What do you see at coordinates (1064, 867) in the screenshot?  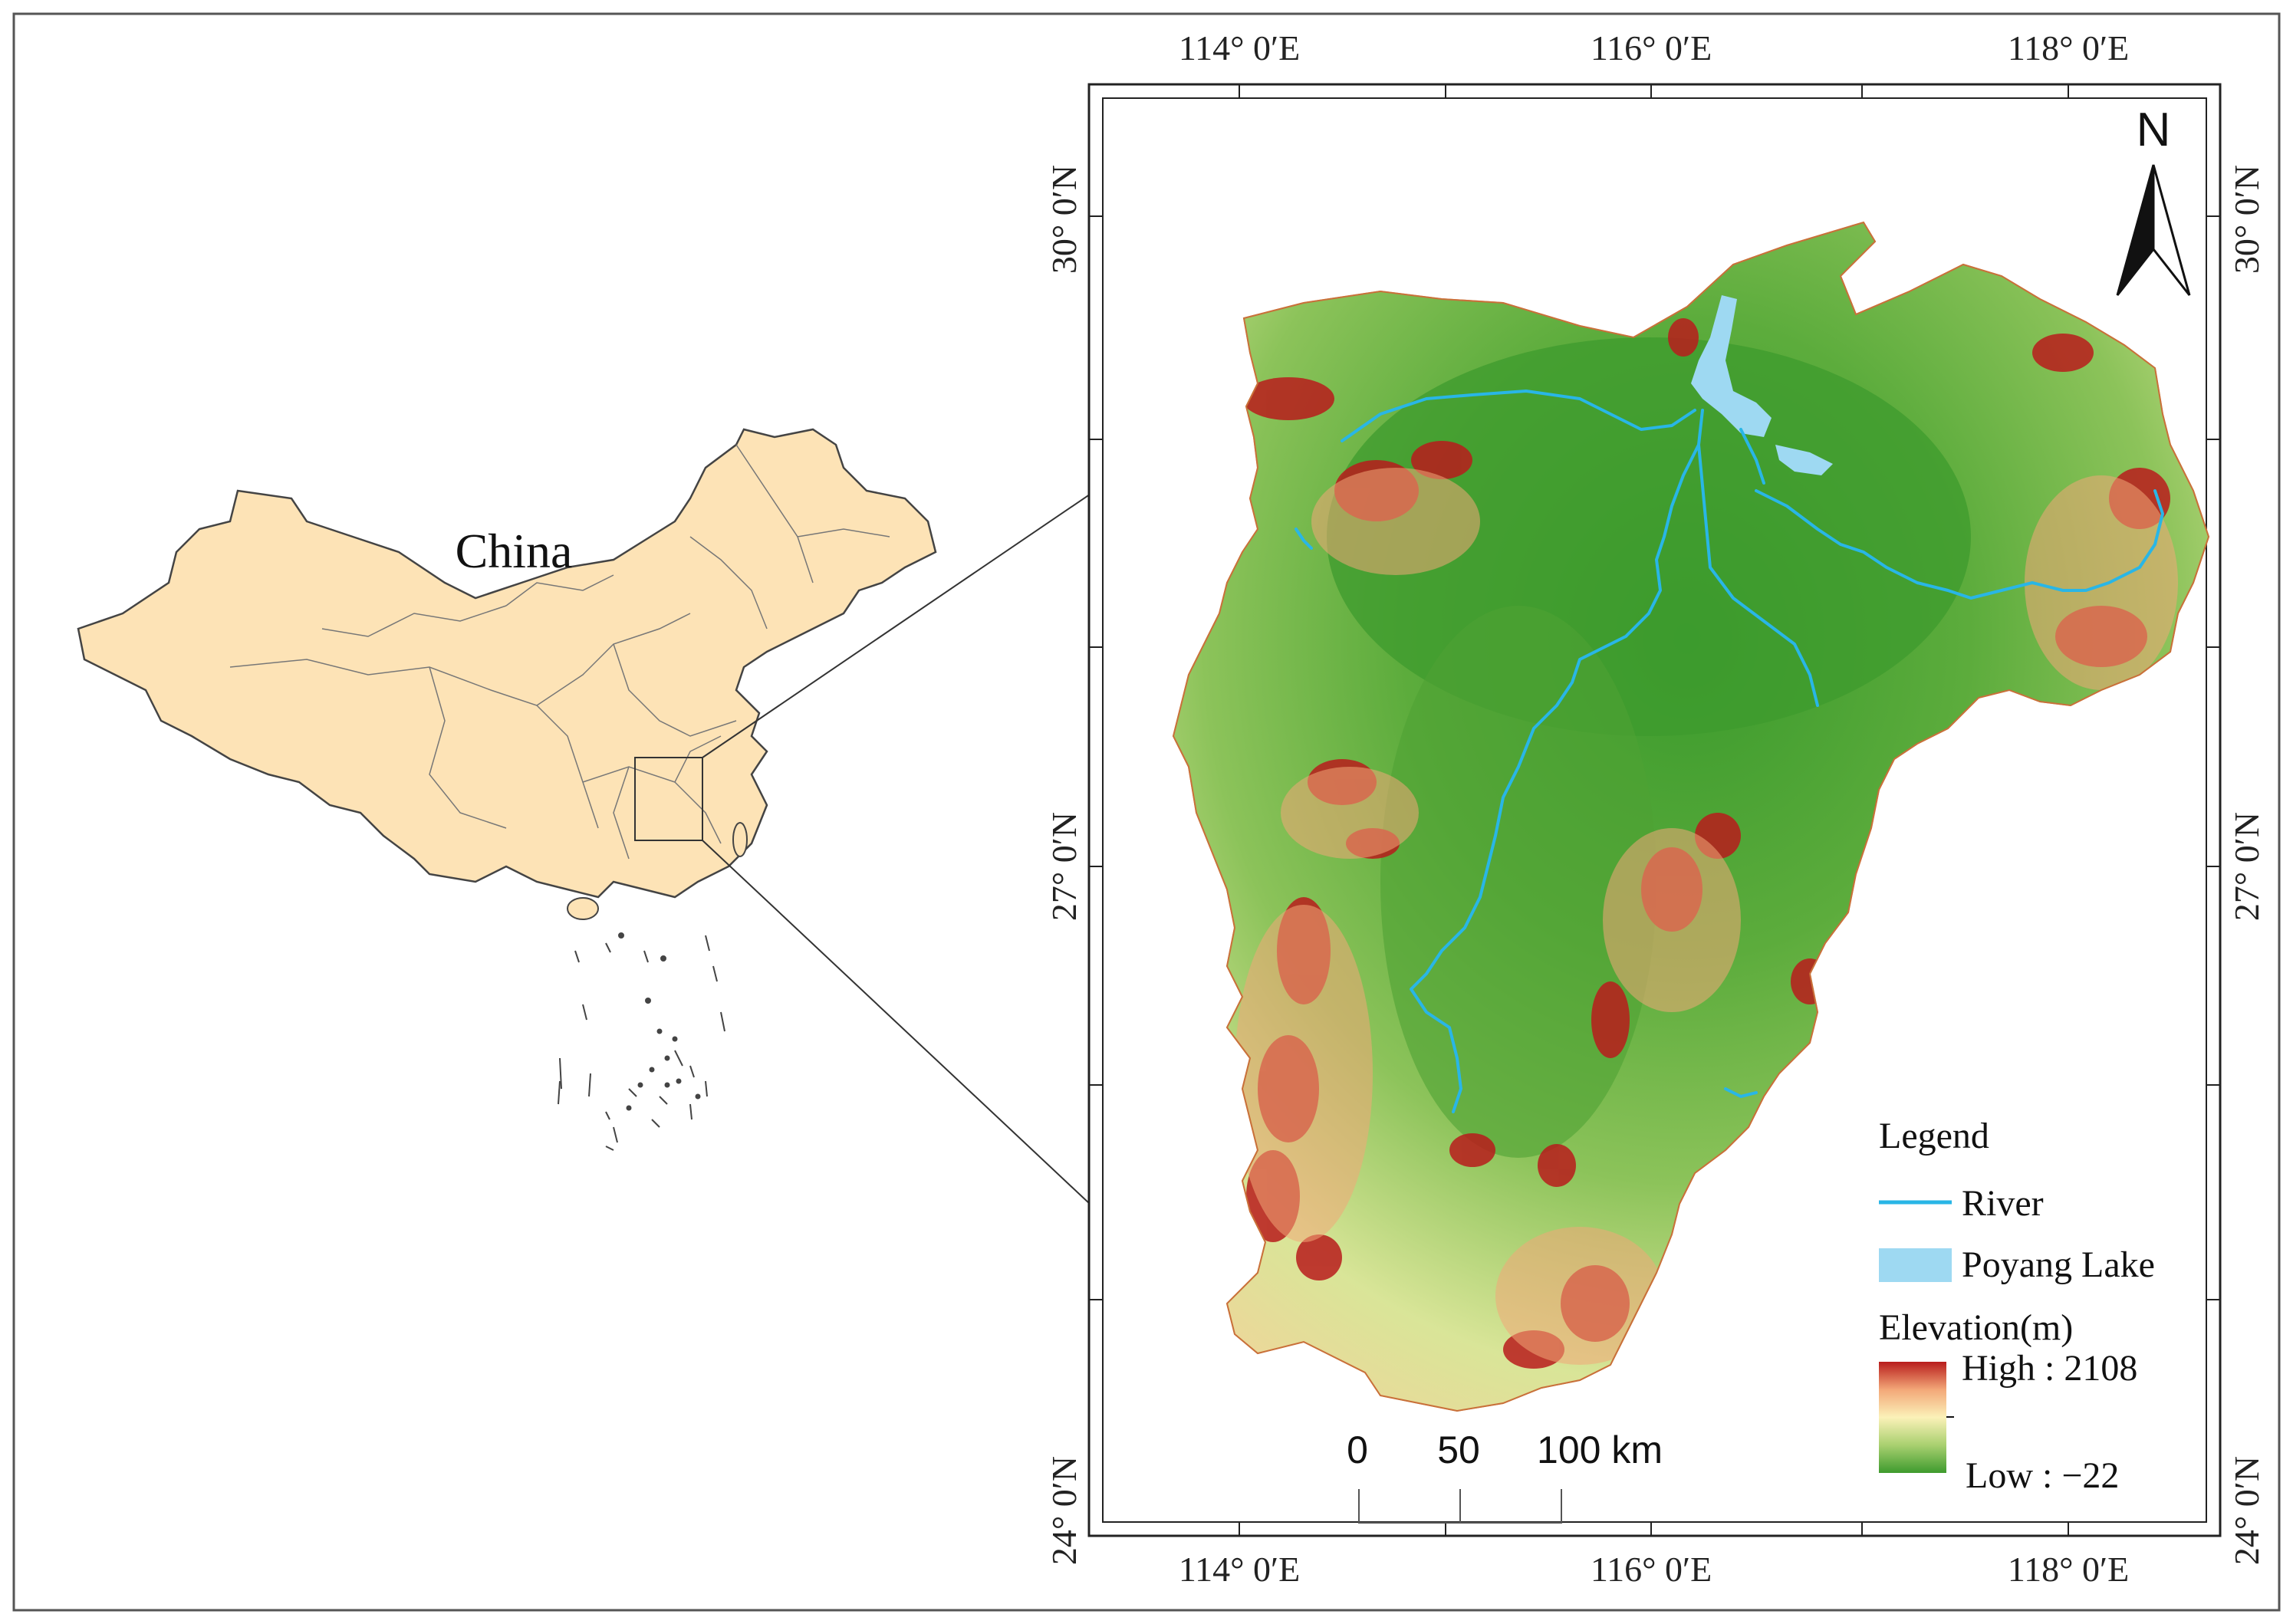 I see `lat-label-left-1: 27° 0′N` at bounding box center [1064, 867].